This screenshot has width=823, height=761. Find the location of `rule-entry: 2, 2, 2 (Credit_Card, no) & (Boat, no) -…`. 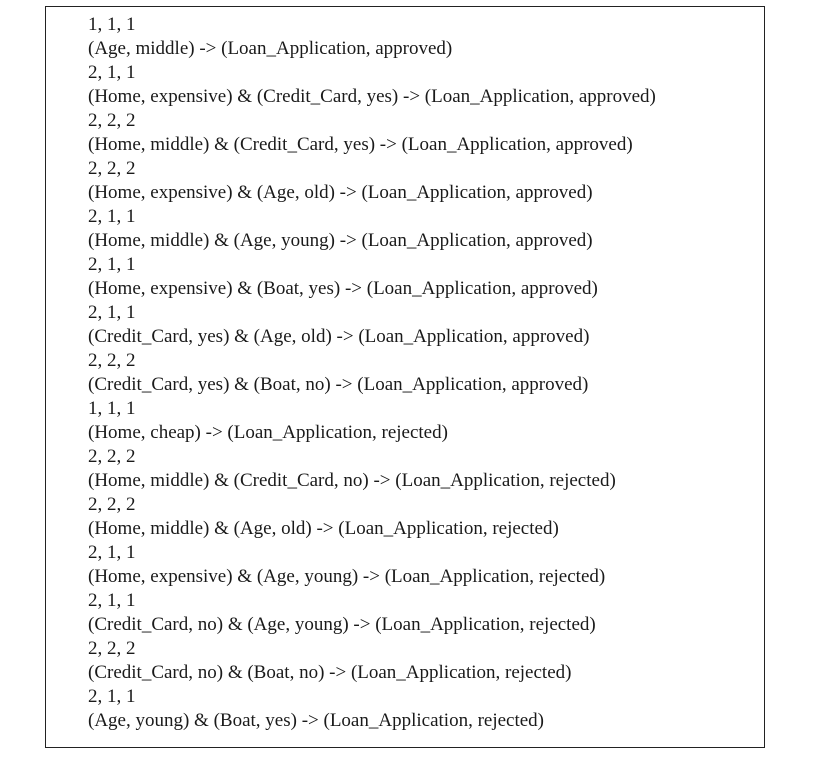

rule-entry: 2, 2, 2 (Credit_Card, no) & (Boat, no) -… is located at coordinates (372, 661).